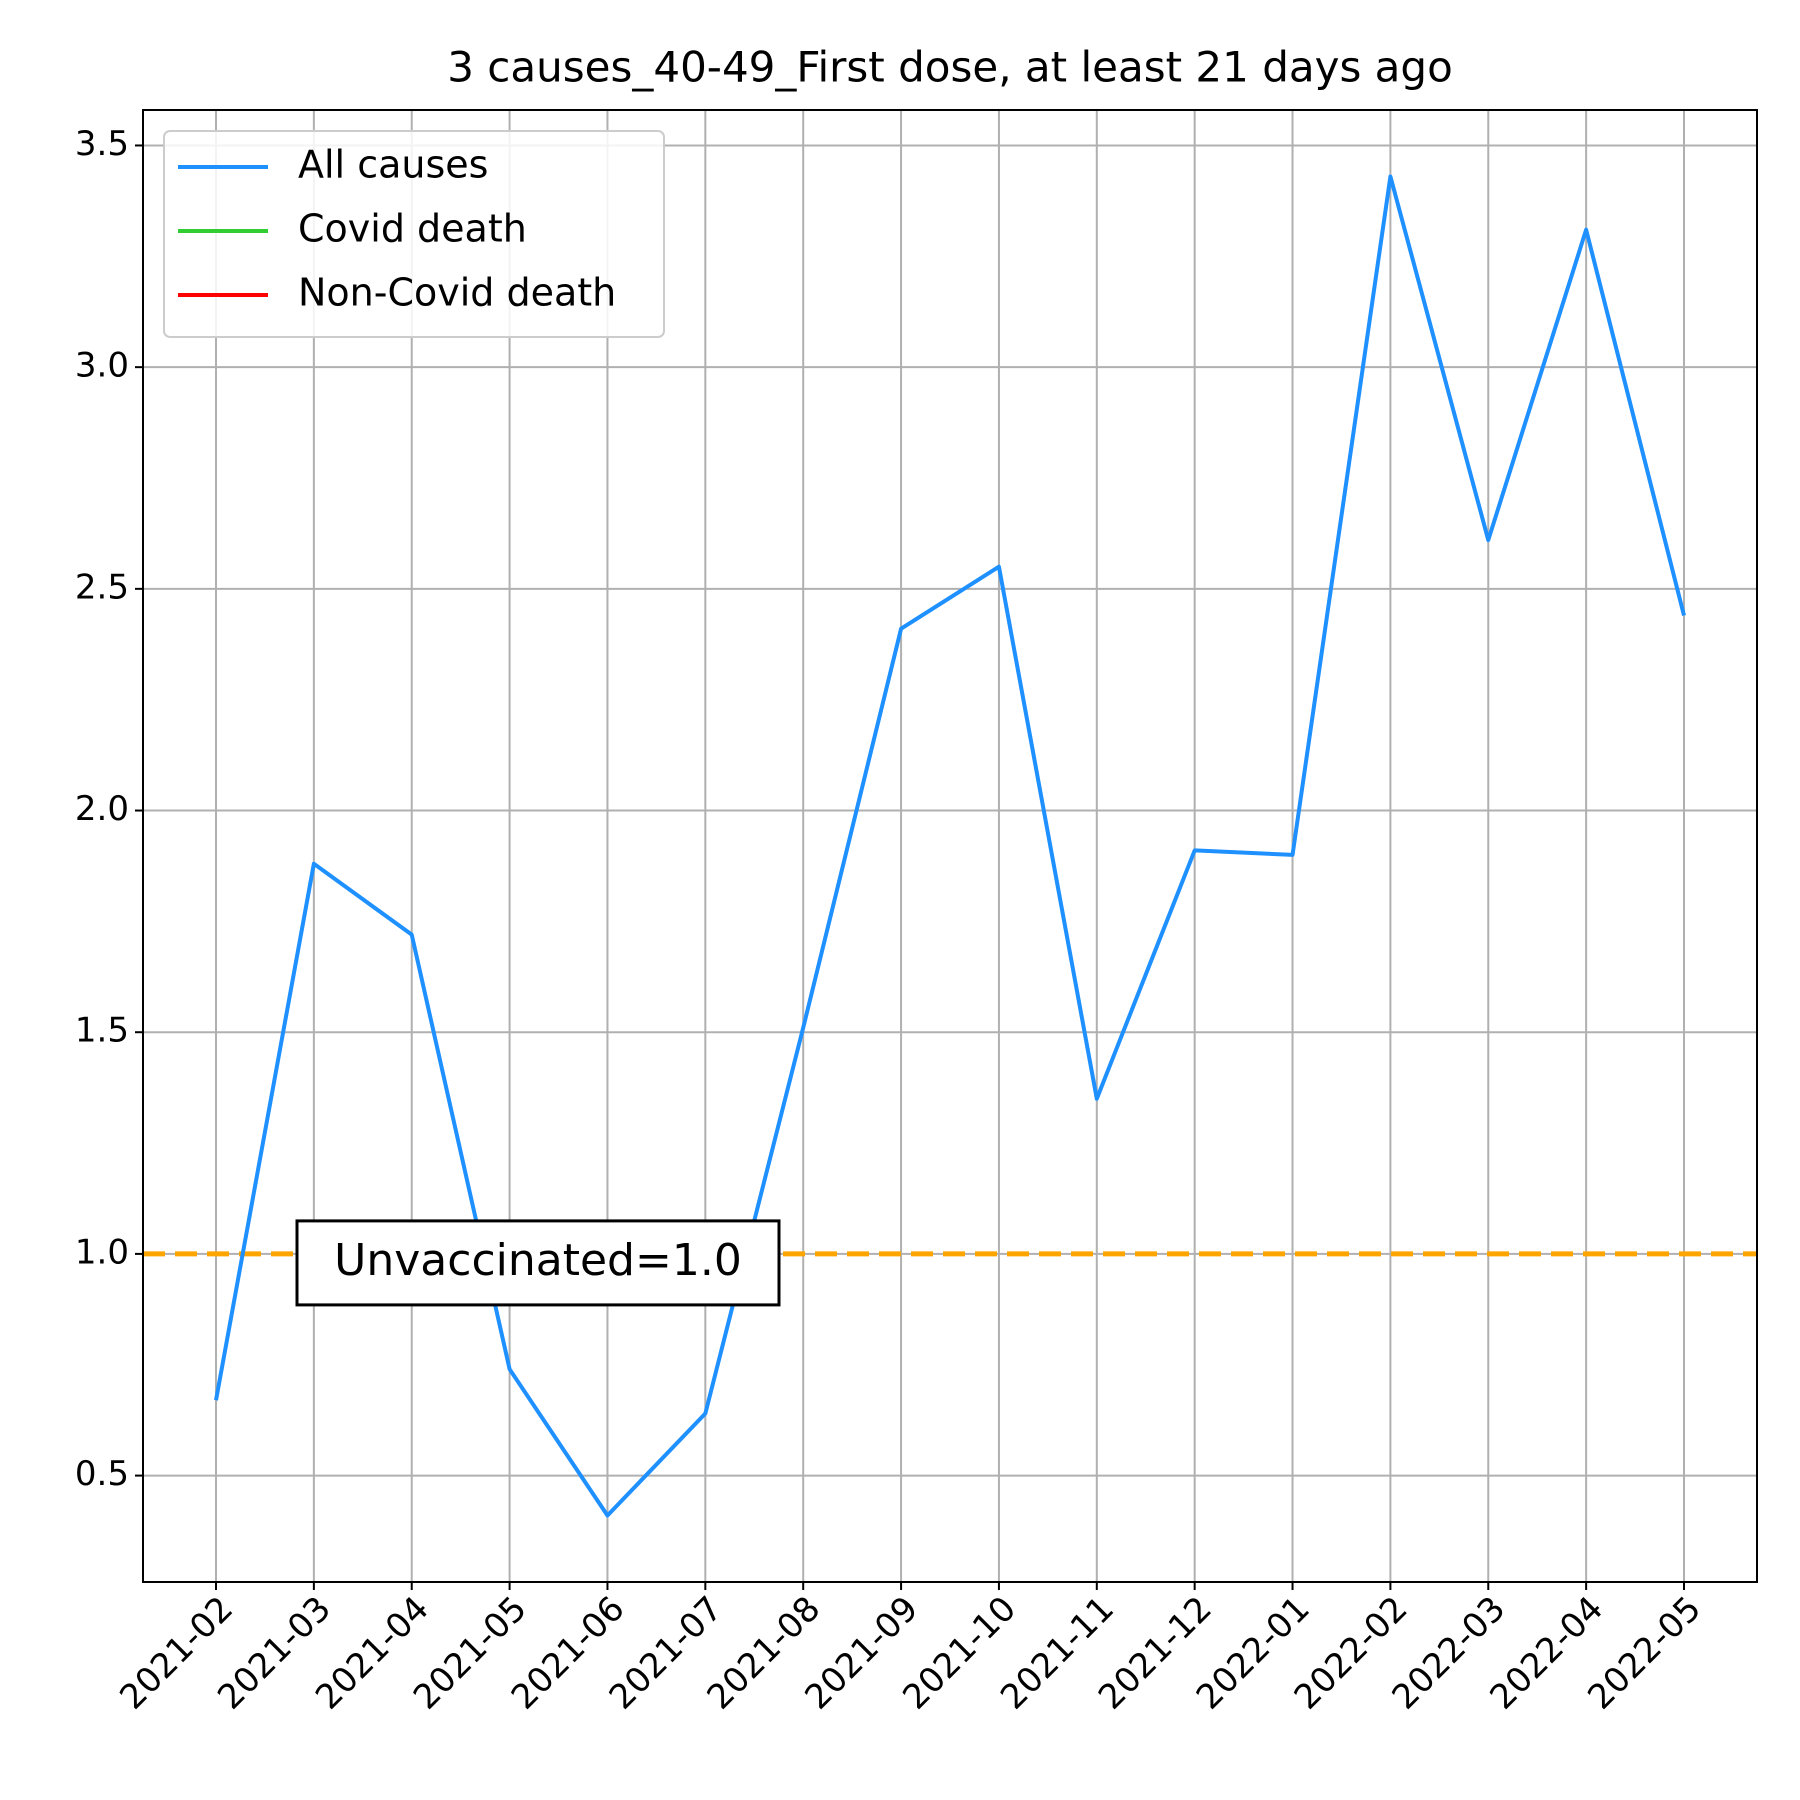 Image resolution: width=1800 pixels, height=1800 pixels. What do you see at coordinates (102, 1031) in the screenshot?
I see `y-tick-label: 1.5` at bounding box center [102, 1031].